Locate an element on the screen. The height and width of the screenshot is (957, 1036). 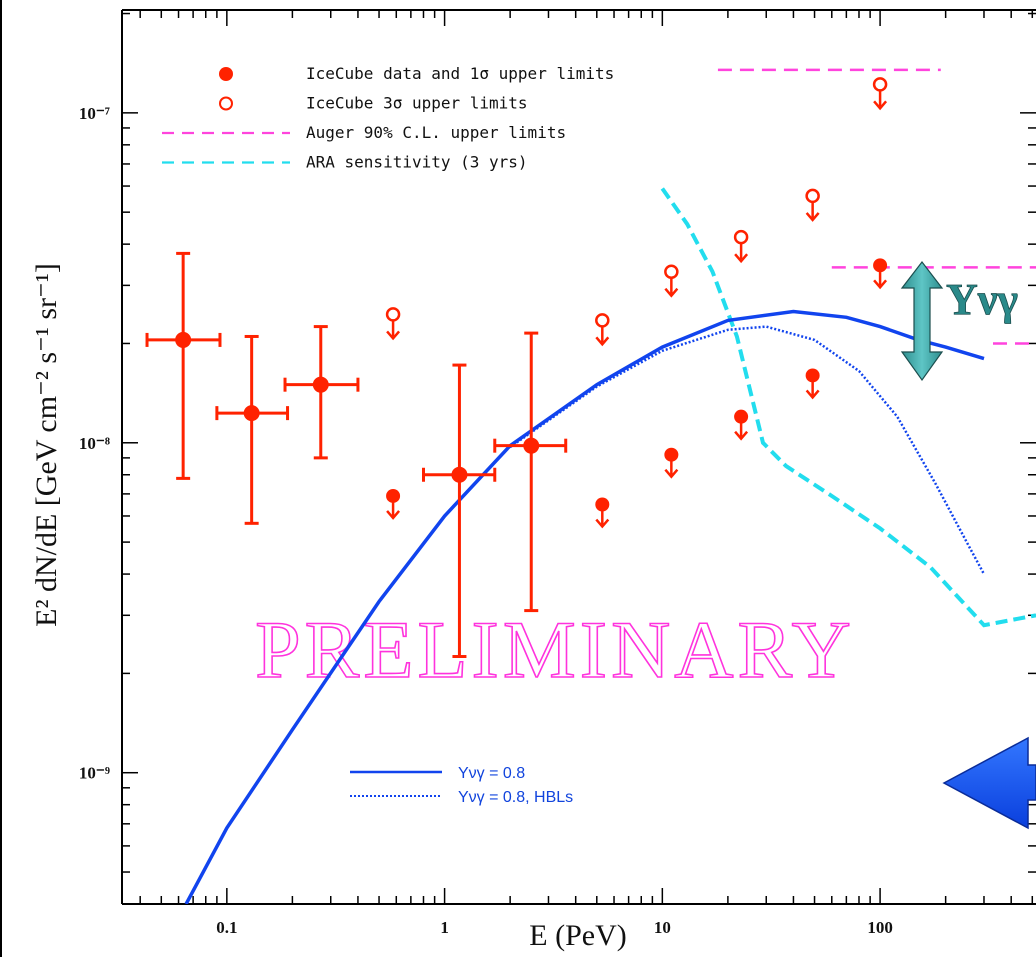
model-dotted-line is located at coordinates (747, 450).